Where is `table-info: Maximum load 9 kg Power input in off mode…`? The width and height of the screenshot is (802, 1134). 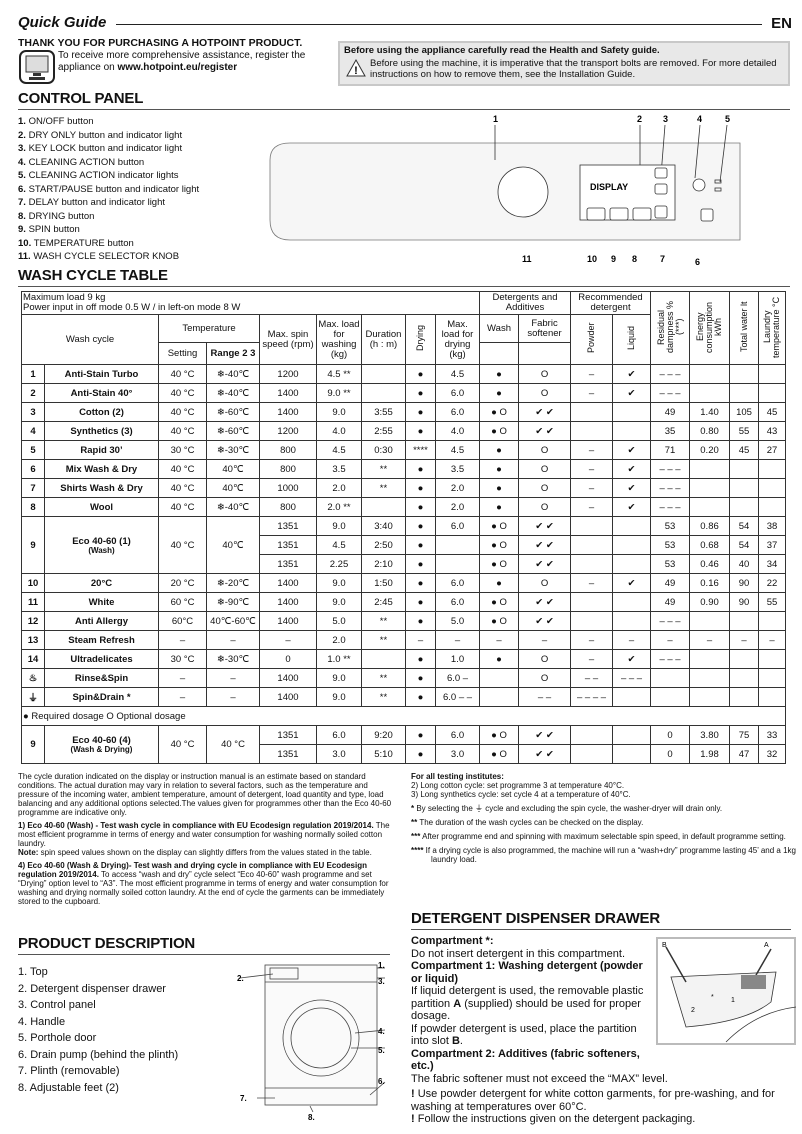
table-info: Maximum load 9 kg Power input in off mode… is located at coordinates (250, 303).